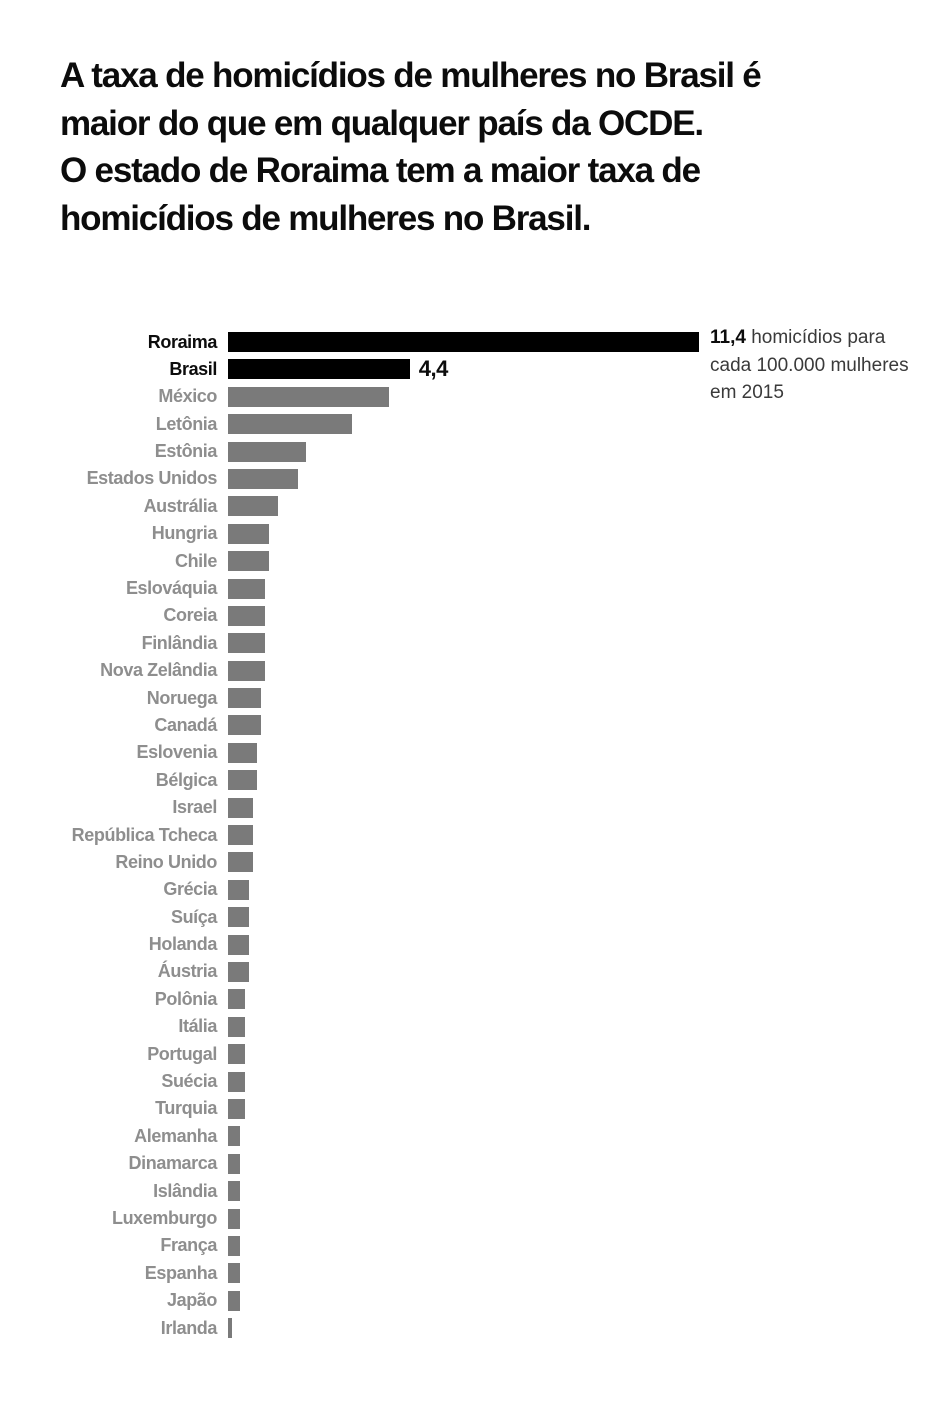  Describe the element at coordinates (473, 1218) in the screenshot. I see `bar-row: Luxemburgo` at that location.